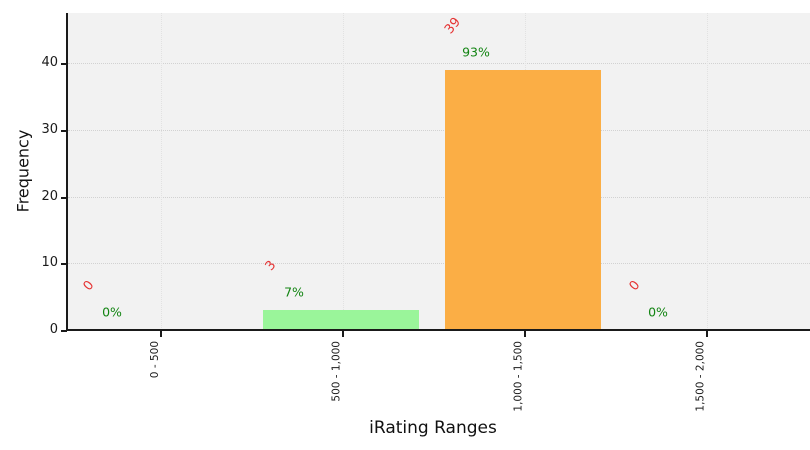  I want to click on x-tick-label: 1,500 - 2,000, so click(701, 376).